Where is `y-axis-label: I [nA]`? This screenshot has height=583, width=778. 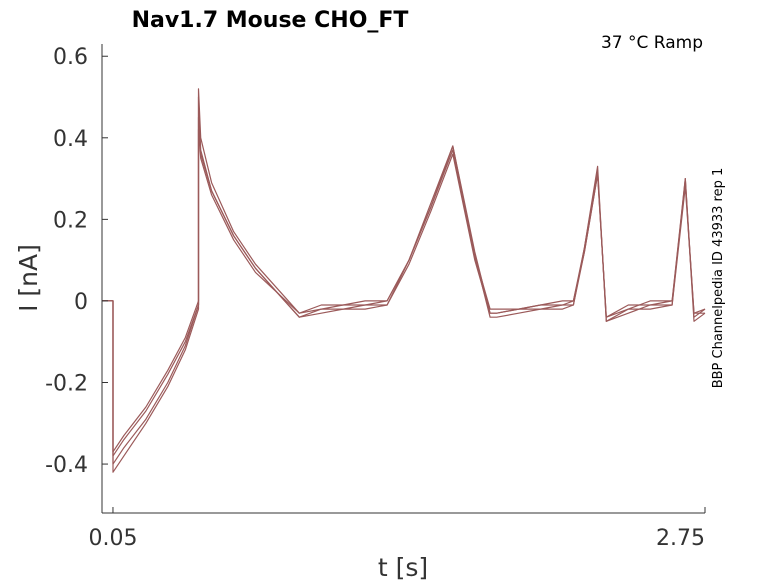 y-axis-label: I [nA] is located at coordinates (28, 278).